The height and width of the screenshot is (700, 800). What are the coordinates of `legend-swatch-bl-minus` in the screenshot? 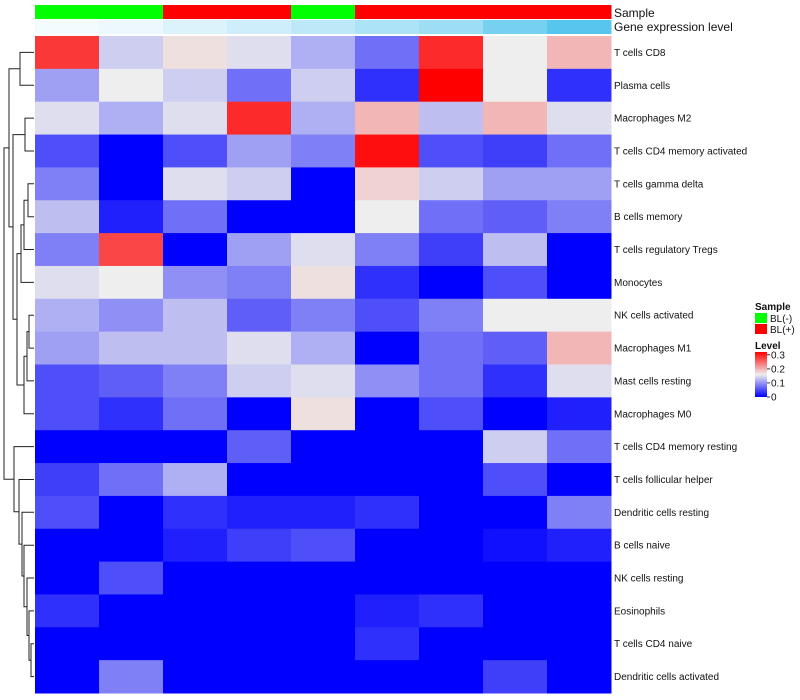 It's located at (761, 318).